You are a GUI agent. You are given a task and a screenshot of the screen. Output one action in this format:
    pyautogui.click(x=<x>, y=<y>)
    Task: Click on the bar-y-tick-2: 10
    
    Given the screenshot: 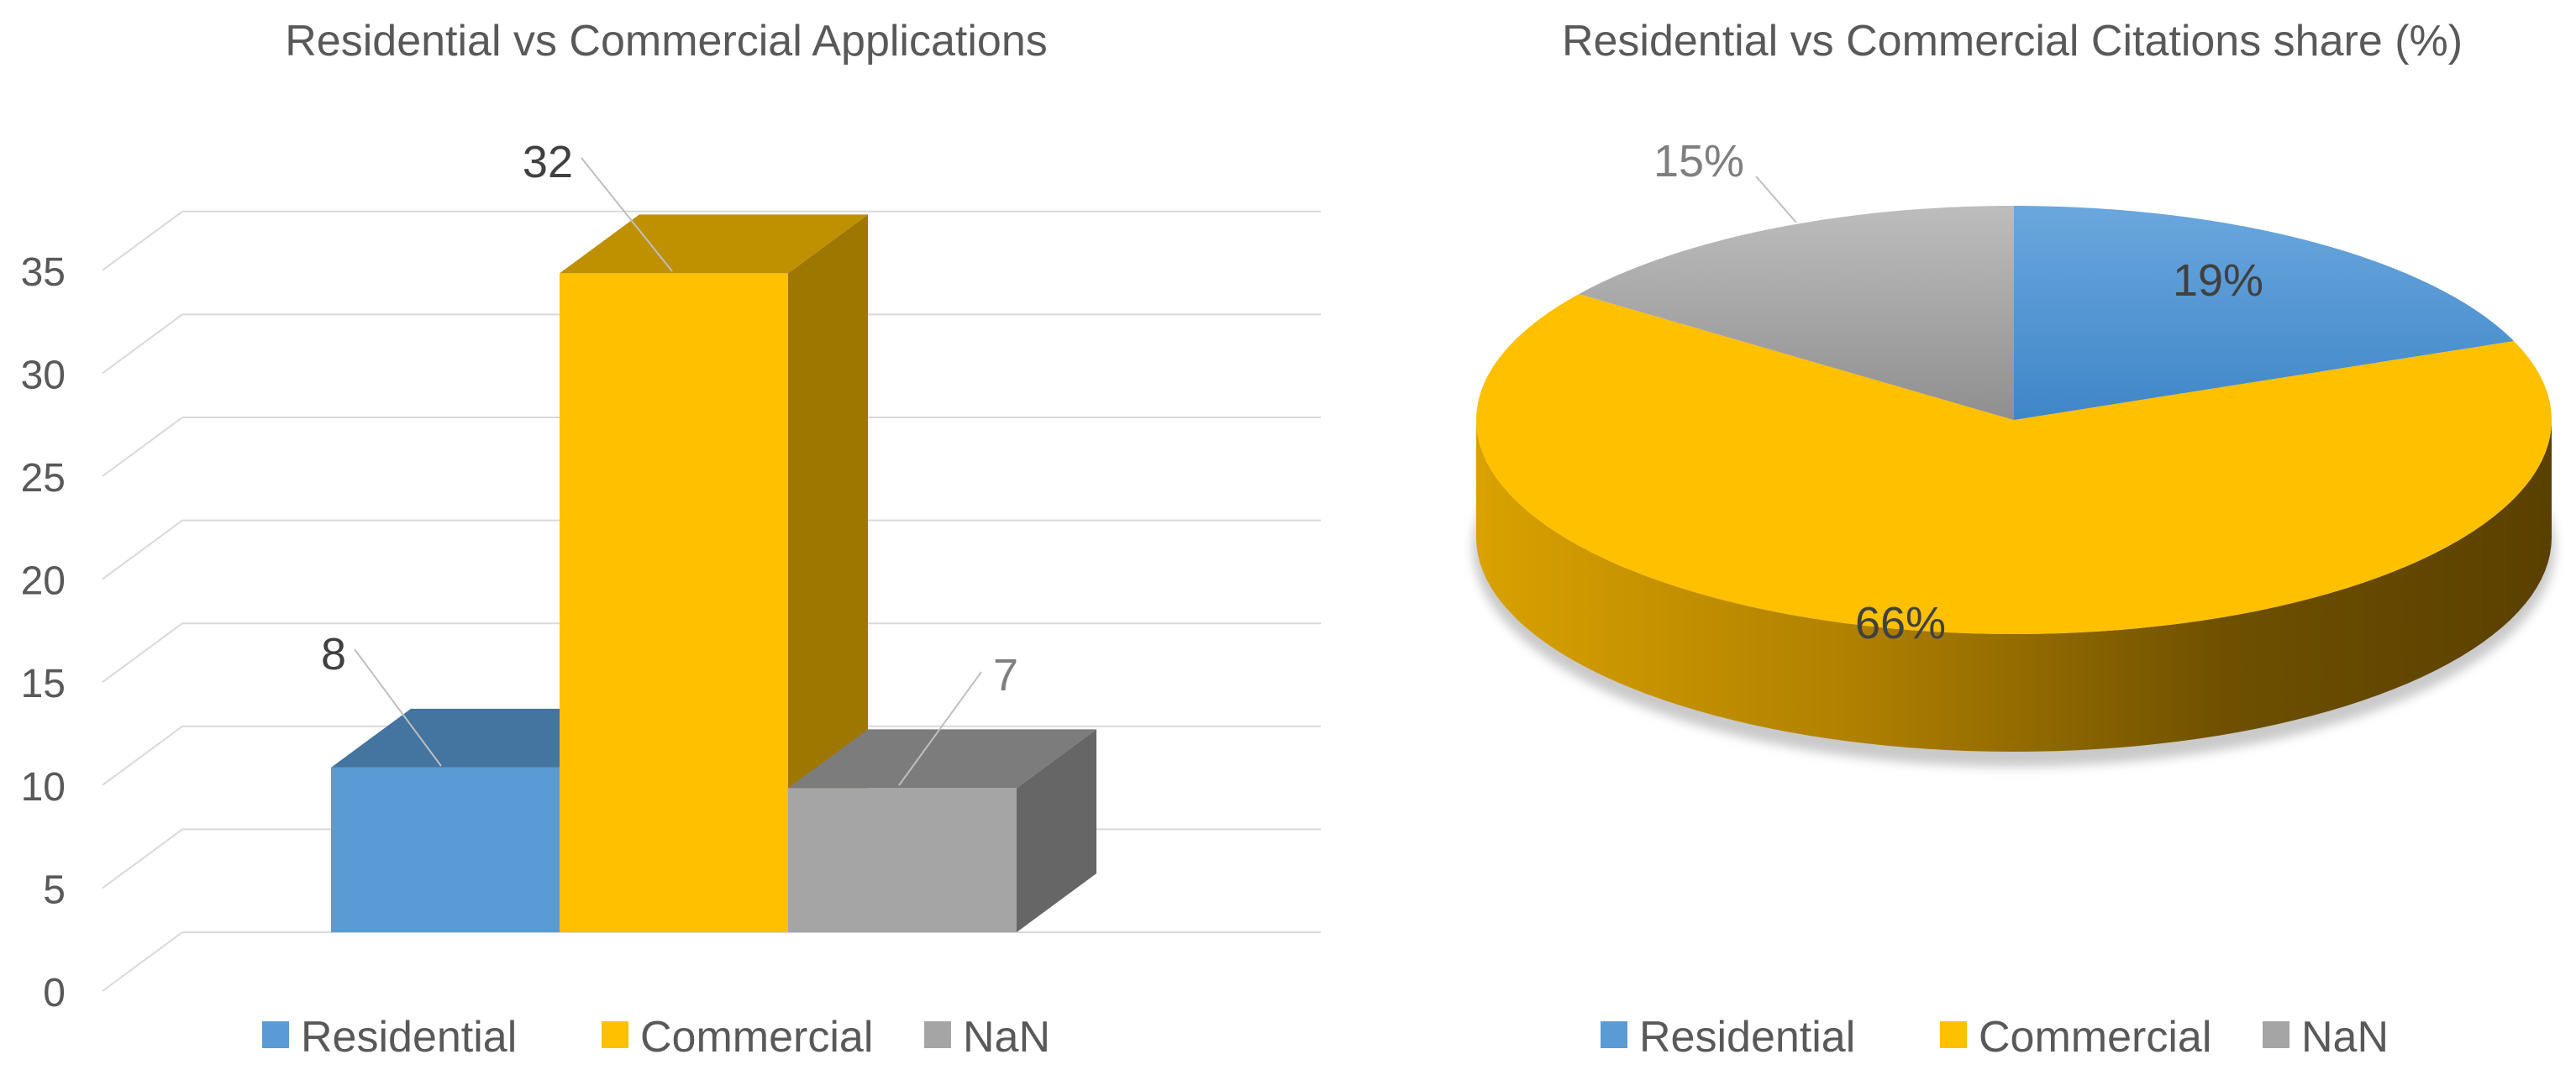 What is the action you would take?
    pyautogui.click(x=43, y=787)
    